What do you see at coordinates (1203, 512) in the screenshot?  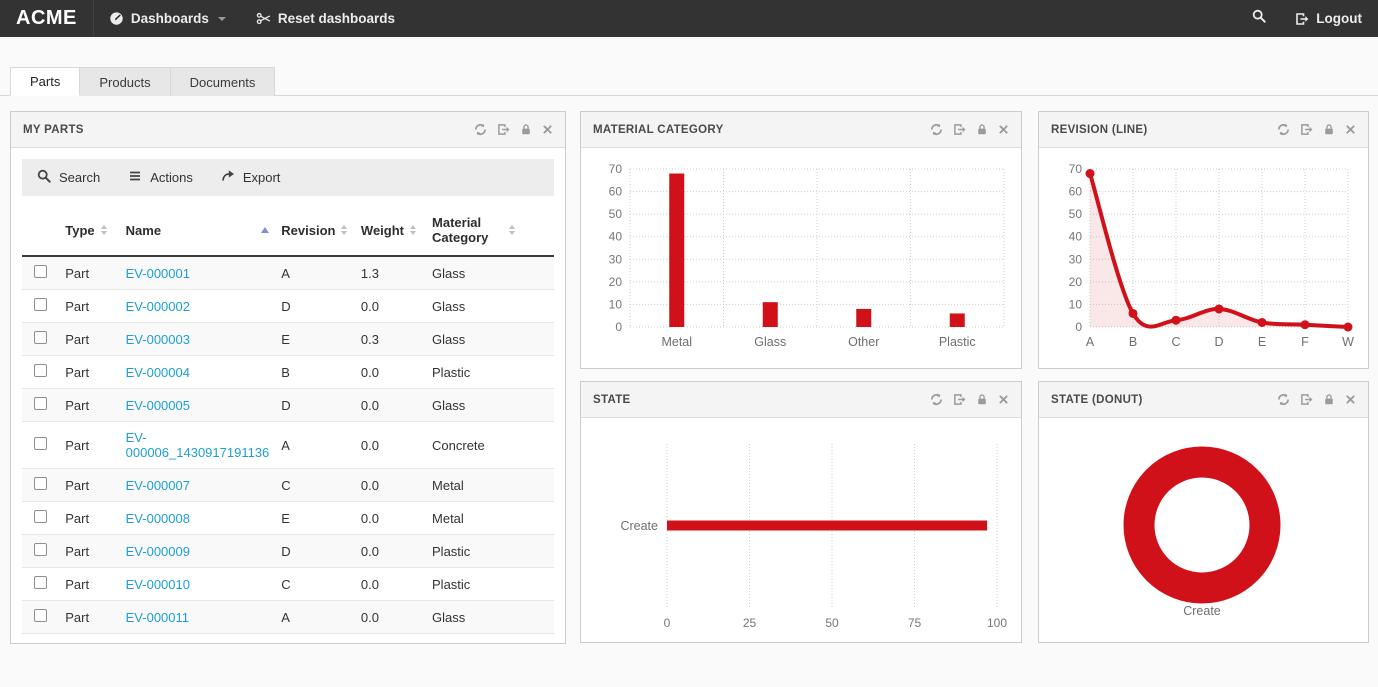 I see `state-donut-panel: STATE (DONUT) Create` at bounding box center [1203, 512].